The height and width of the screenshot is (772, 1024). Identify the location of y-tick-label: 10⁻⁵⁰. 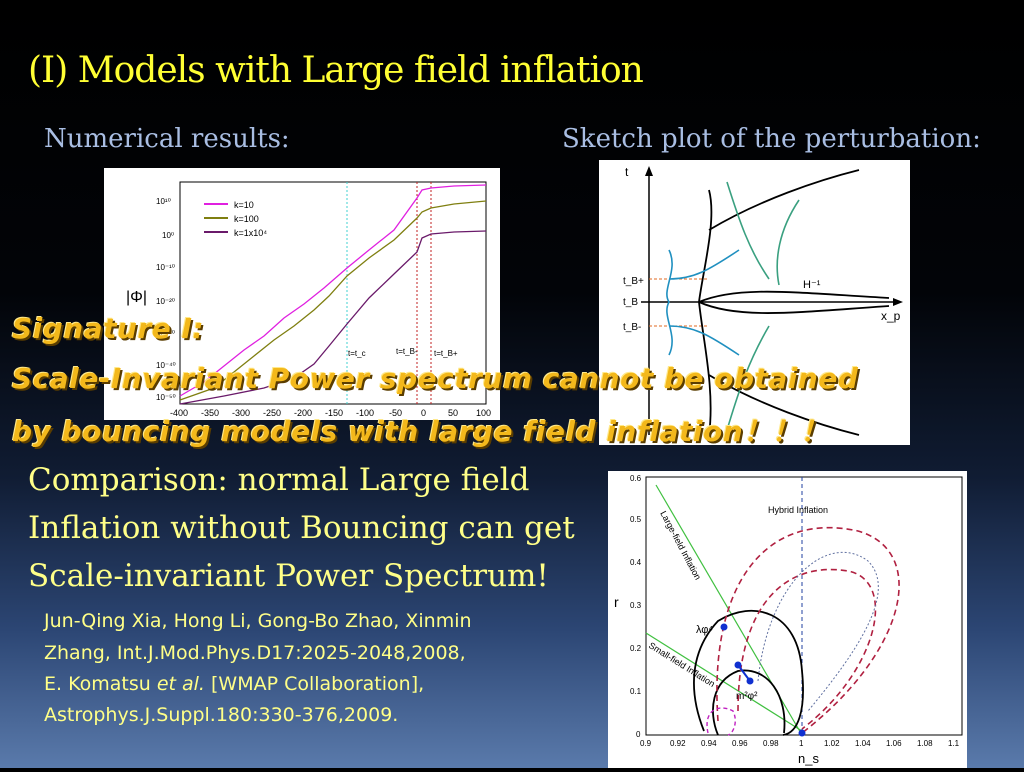
(166, 397).